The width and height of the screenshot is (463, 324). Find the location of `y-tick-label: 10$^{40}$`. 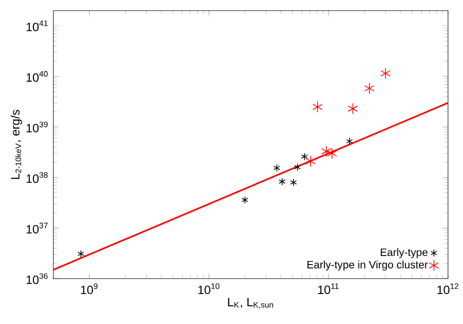

y-tick-label: 10$^{40}$ is located at coordinates (37, 76).